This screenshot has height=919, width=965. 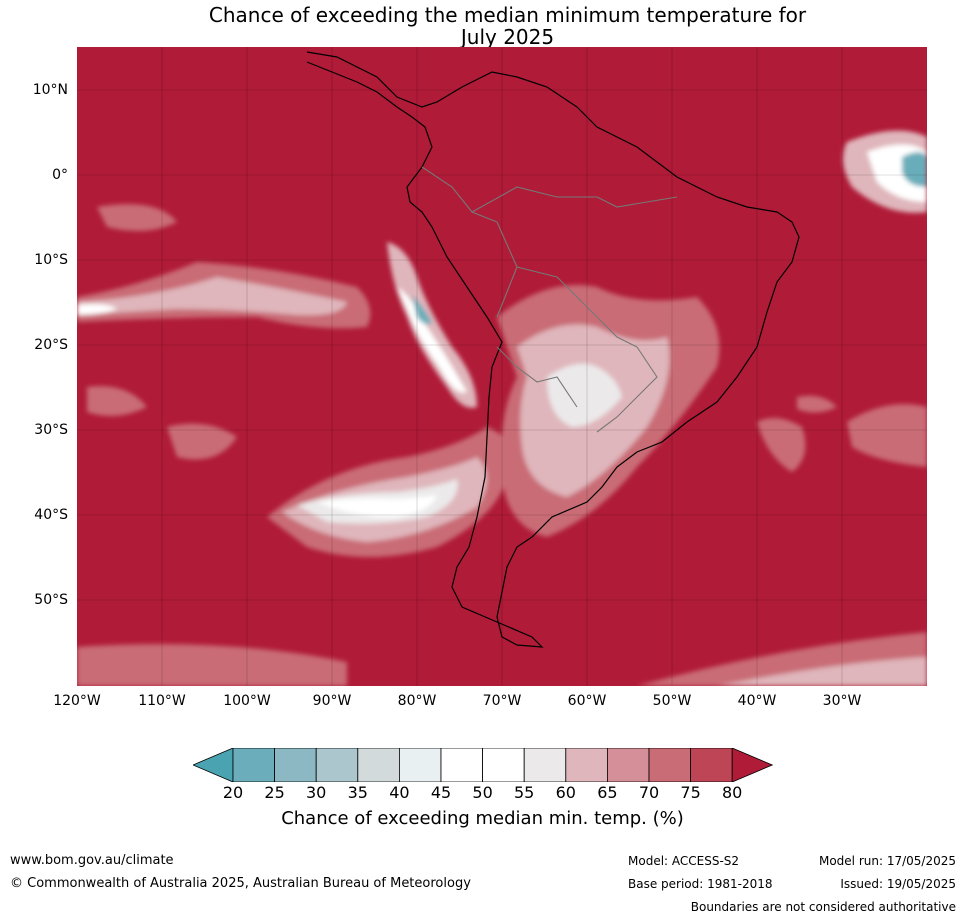 I want to click on colorbar-tick-label: 55, so click(x=524, y=792).